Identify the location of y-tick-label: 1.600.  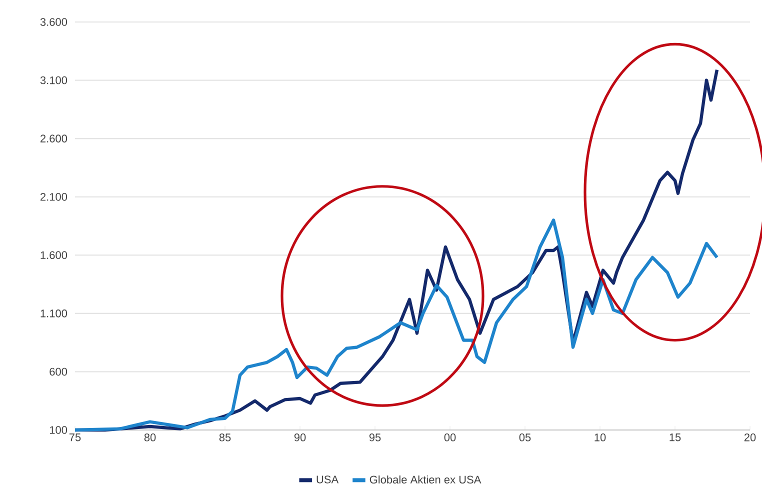
(54, 255).